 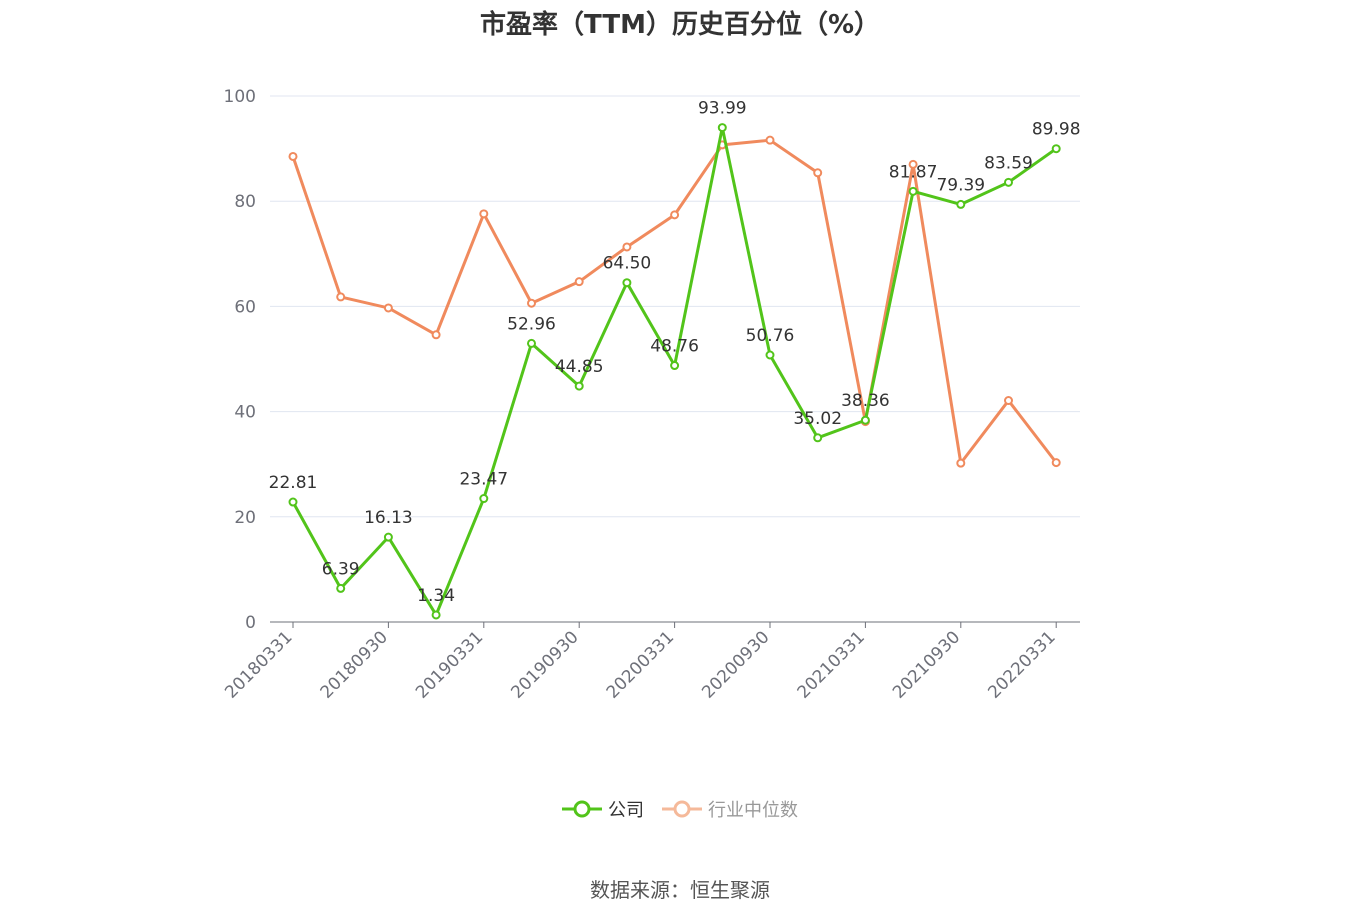 I want to click on legend-label: 公司, so click(x=626, y=810).